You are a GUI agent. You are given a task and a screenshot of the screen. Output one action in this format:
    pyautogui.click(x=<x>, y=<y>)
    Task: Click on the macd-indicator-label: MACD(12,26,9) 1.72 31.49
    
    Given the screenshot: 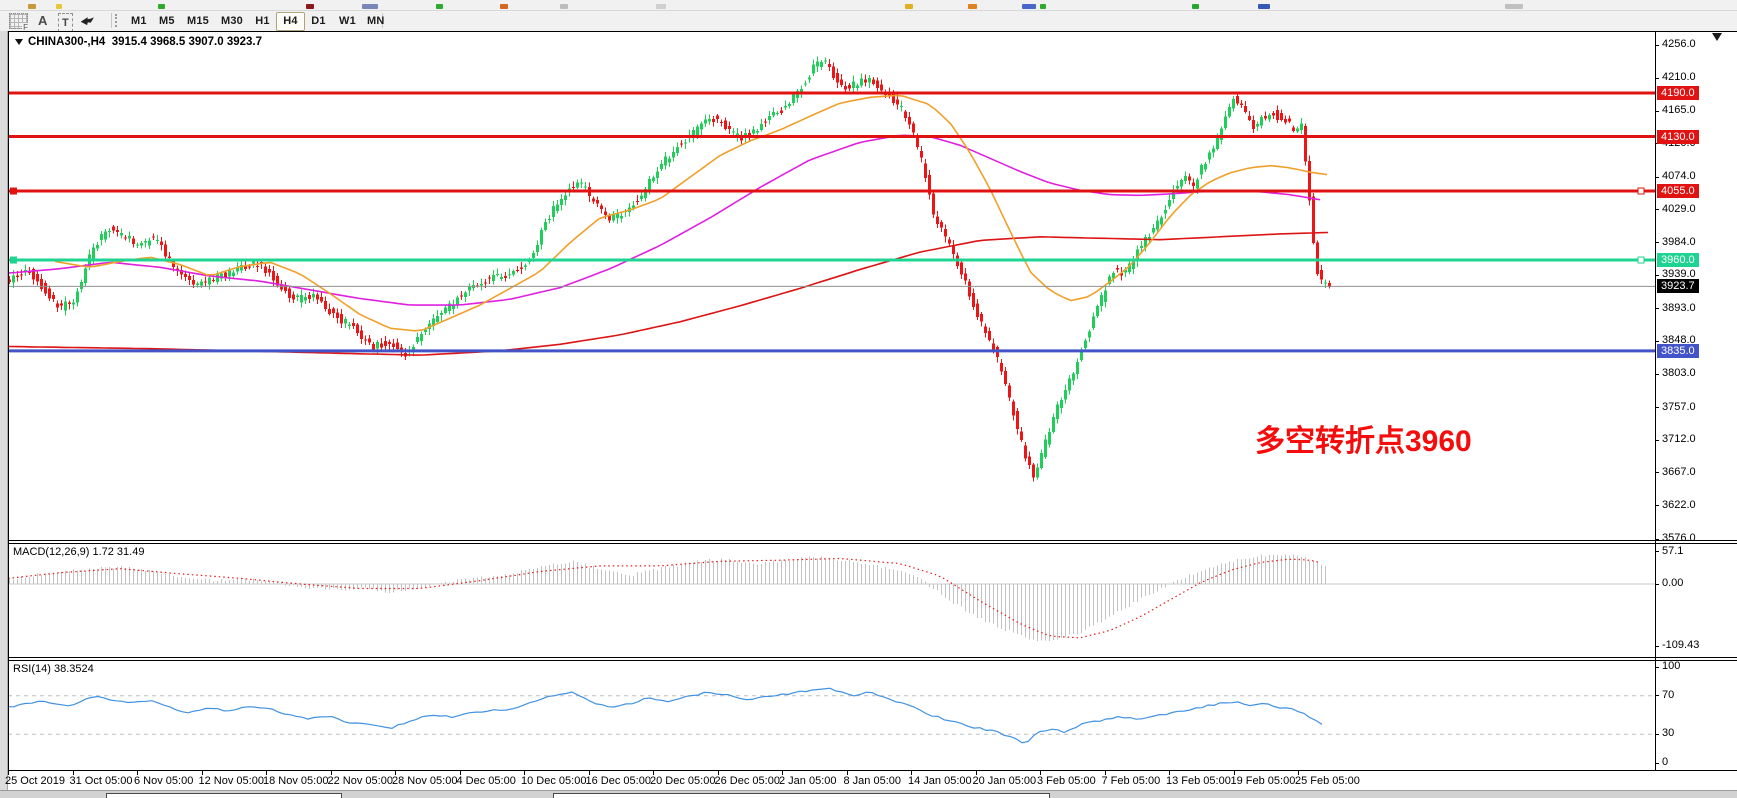 What is the action you would take?
    pyautogui.click(x=79, y=552)
    